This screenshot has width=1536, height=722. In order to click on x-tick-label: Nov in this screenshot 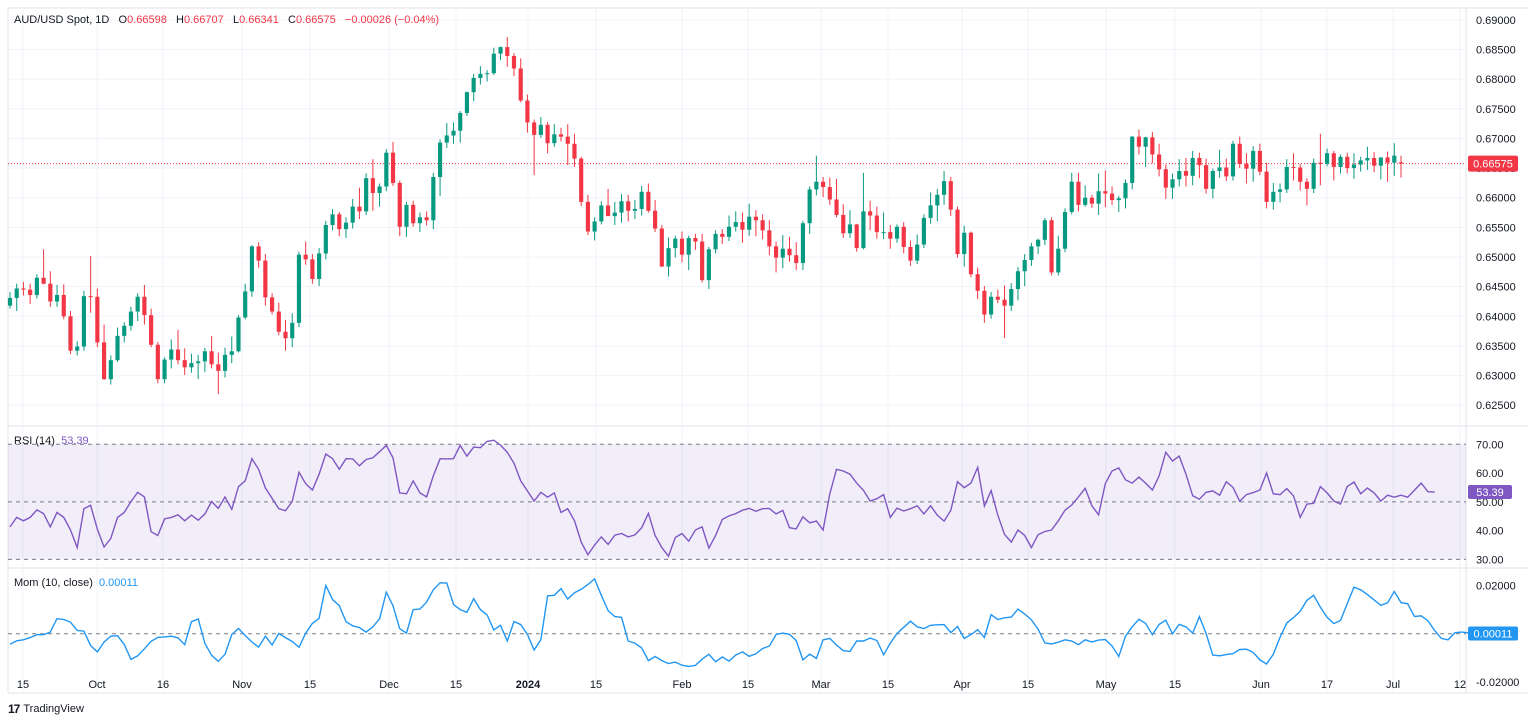, I will do `click(242, 685)`.